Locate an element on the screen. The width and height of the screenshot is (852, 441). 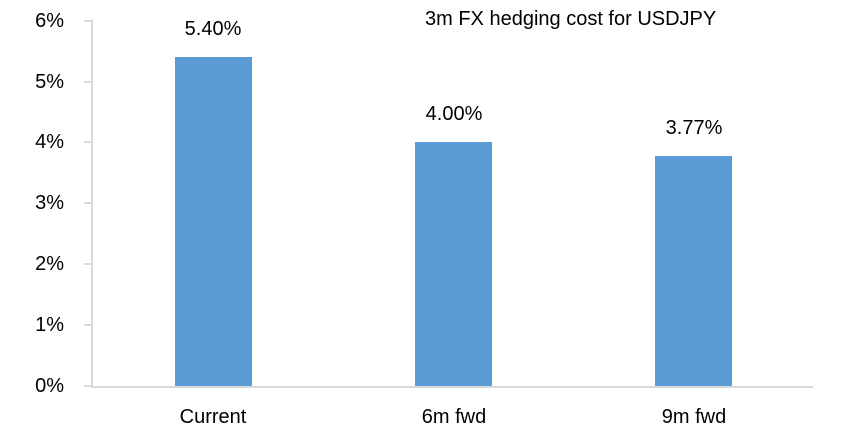
x-axis is located at coordinates (452, 387).